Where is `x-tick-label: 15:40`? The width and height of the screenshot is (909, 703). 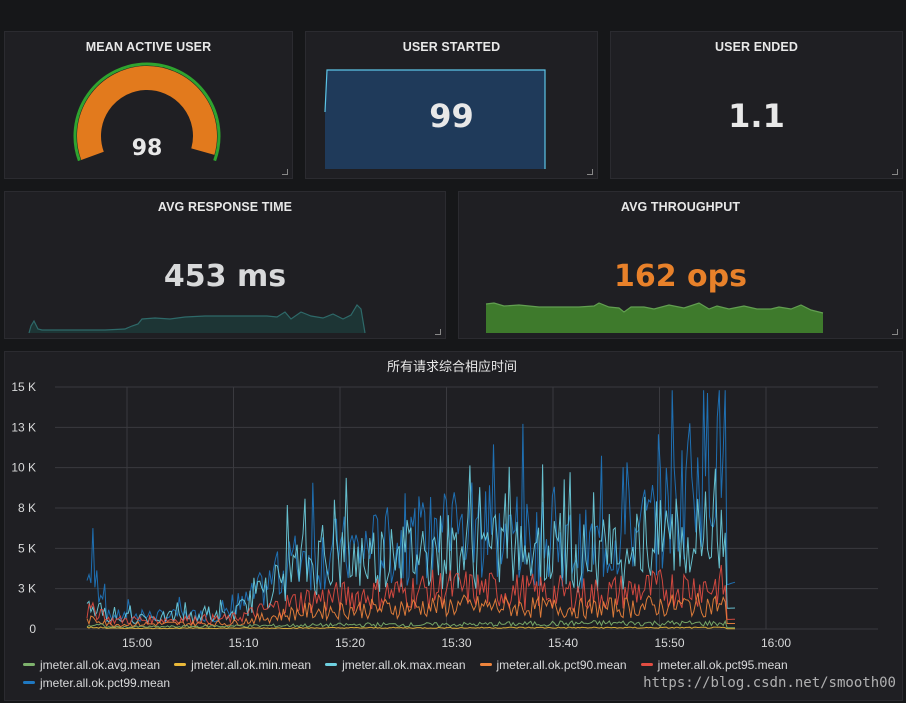
x-tick-label: 15:40 is located at coordinates (563, 643).